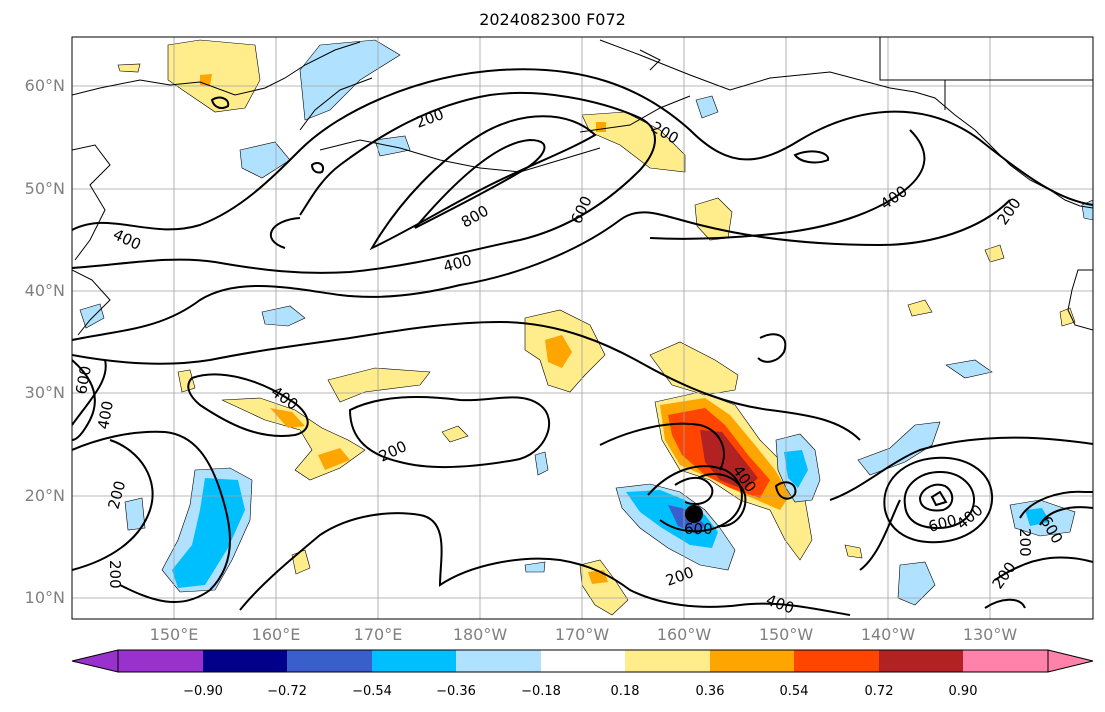  Describe the element at coordinates (276, 634) in the screenshot. I see `lon-label: 160°E` at that location.